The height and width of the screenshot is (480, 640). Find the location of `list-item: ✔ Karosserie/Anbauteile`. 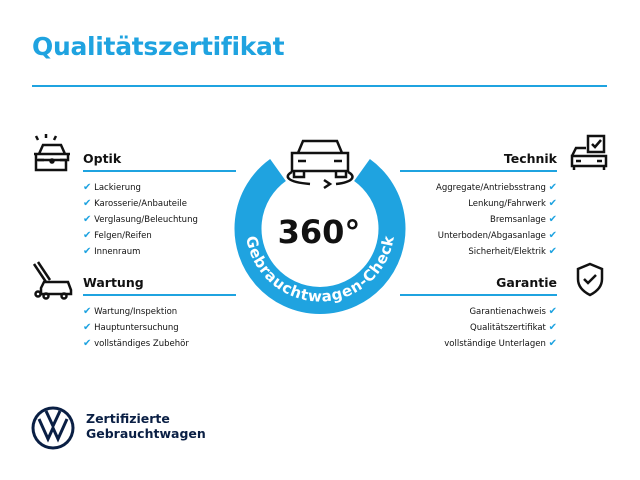

list-item: ✔ Karosserie/Anbauteile is located at coordinates (135, 203).